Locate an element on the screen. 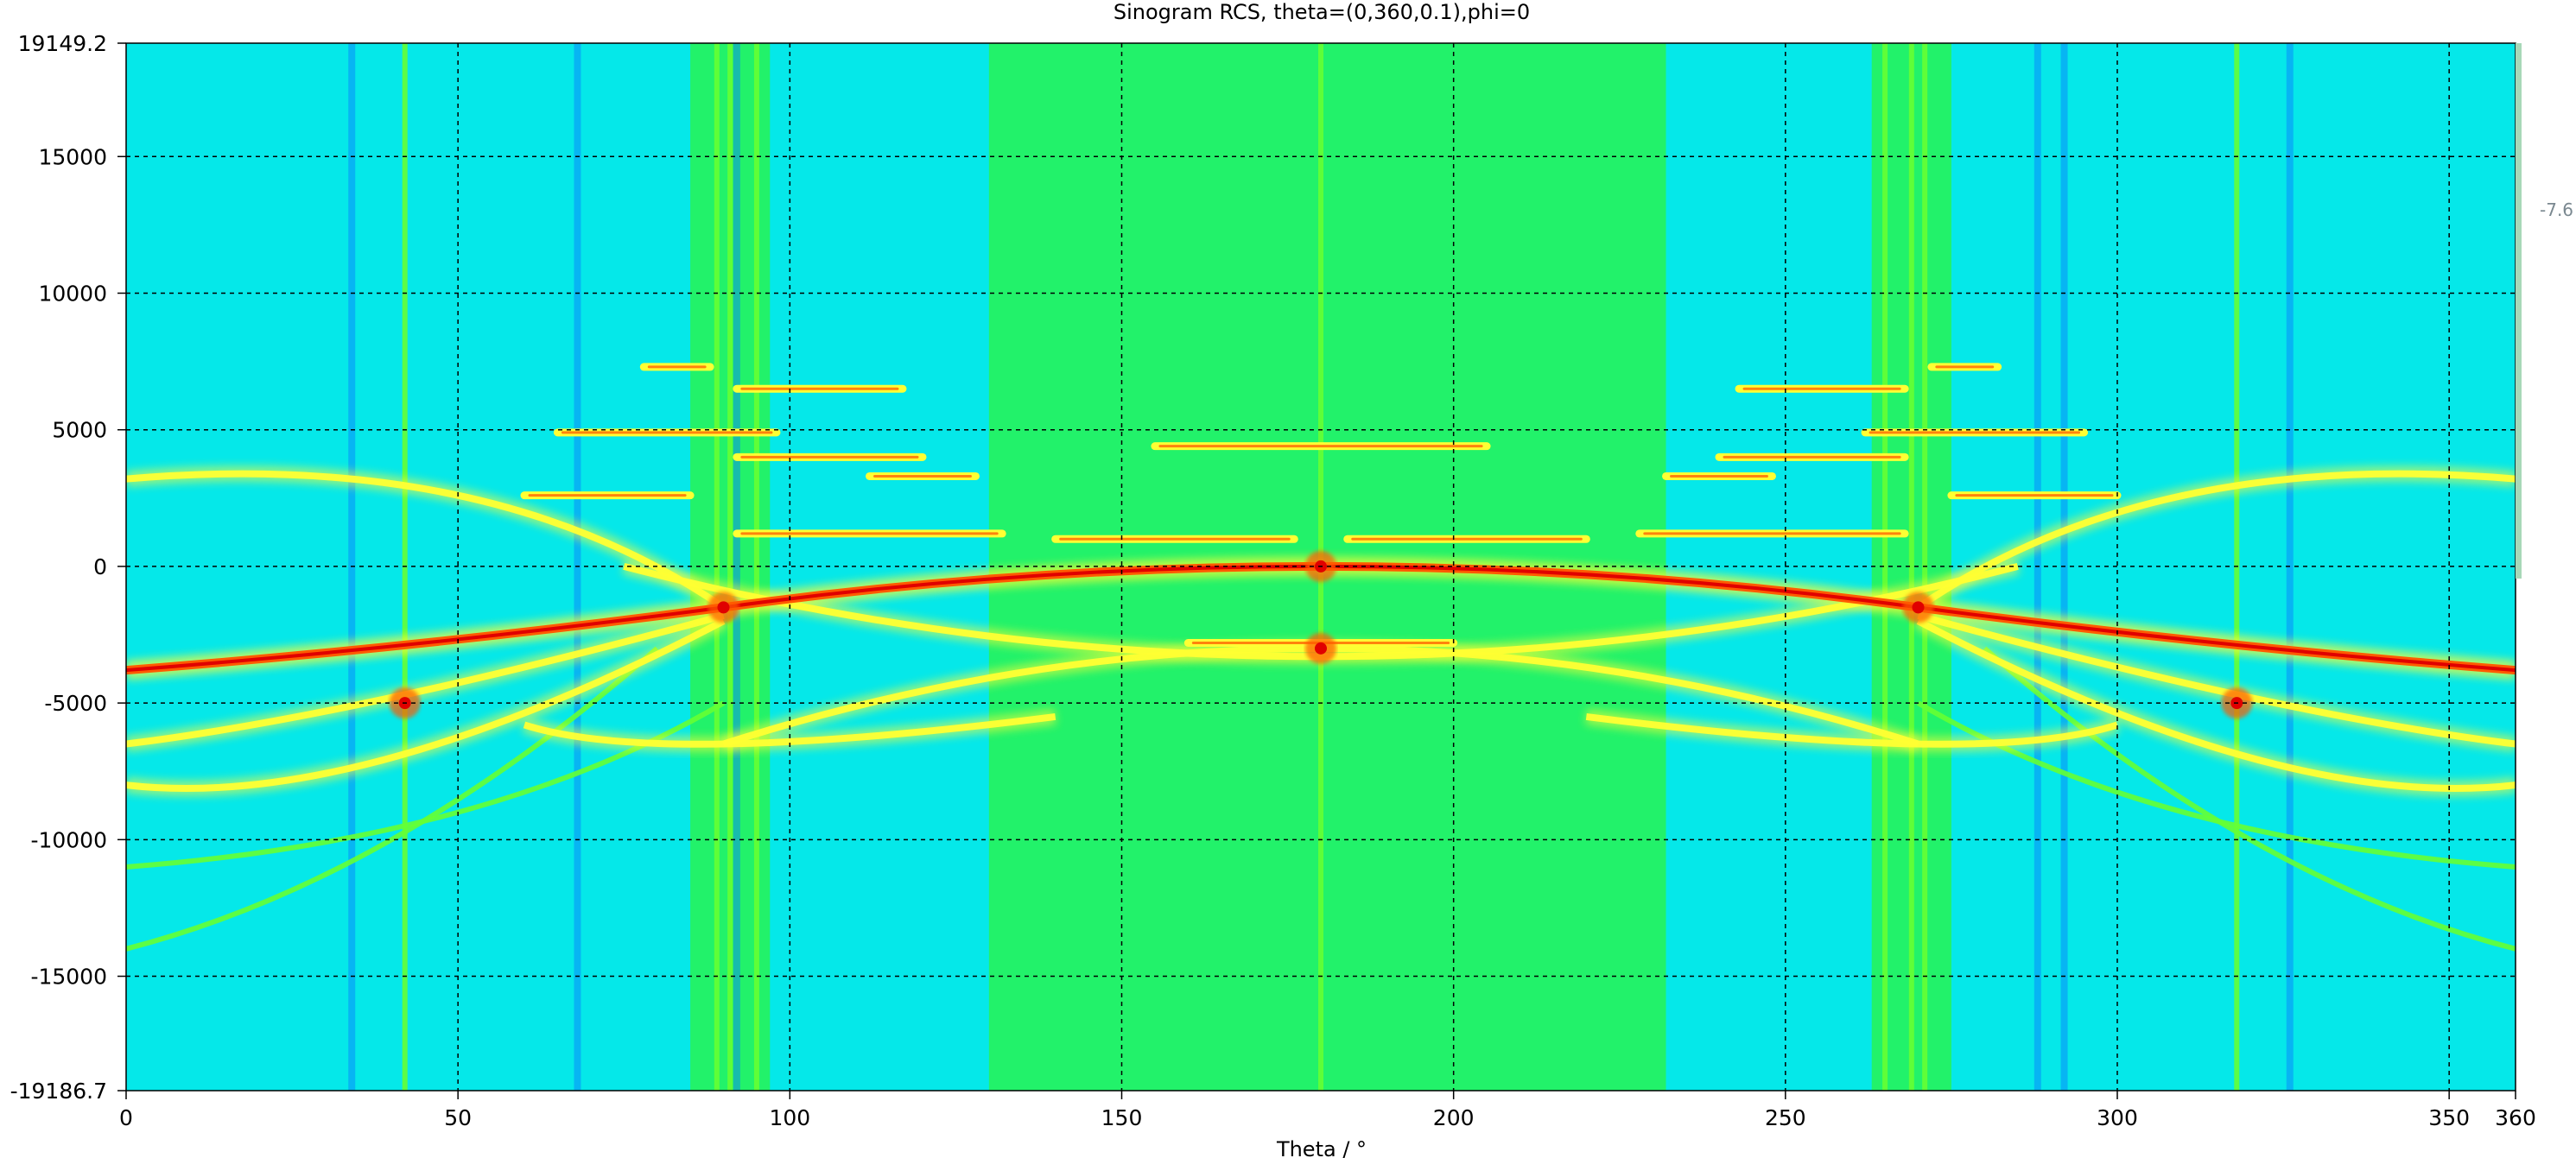 This screenshot has height=1158, width=2576. x-tick-label: 200 is located at coordinates (1454, 1117).